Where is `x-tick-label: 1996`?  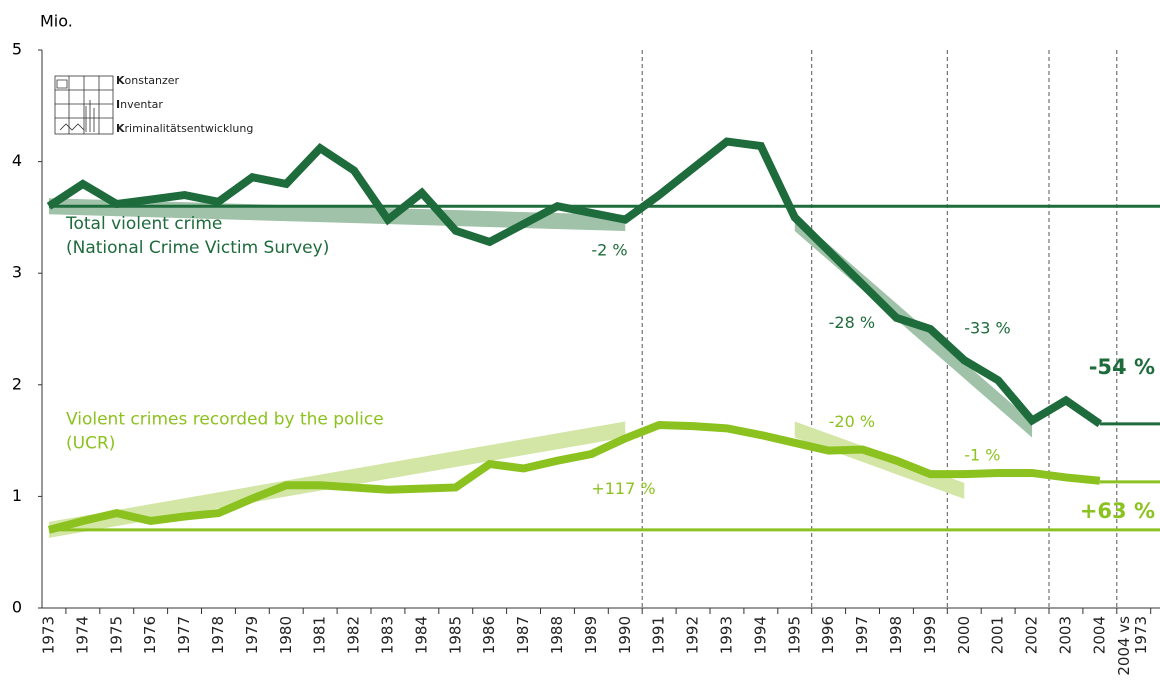 x-tick-label: 1996 is located at coordinates (828, 635).